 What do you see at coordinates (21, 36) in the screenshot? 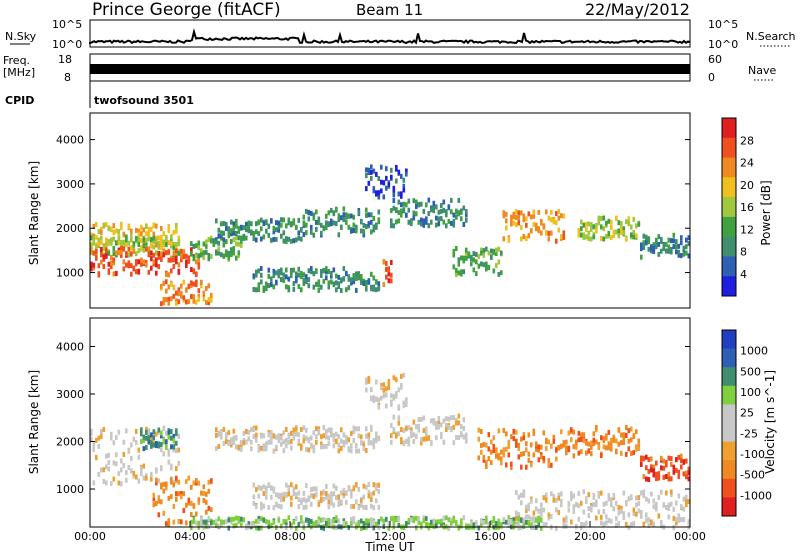
I see `noise-left-label: N.Sky` at bounding box center [21, 36].